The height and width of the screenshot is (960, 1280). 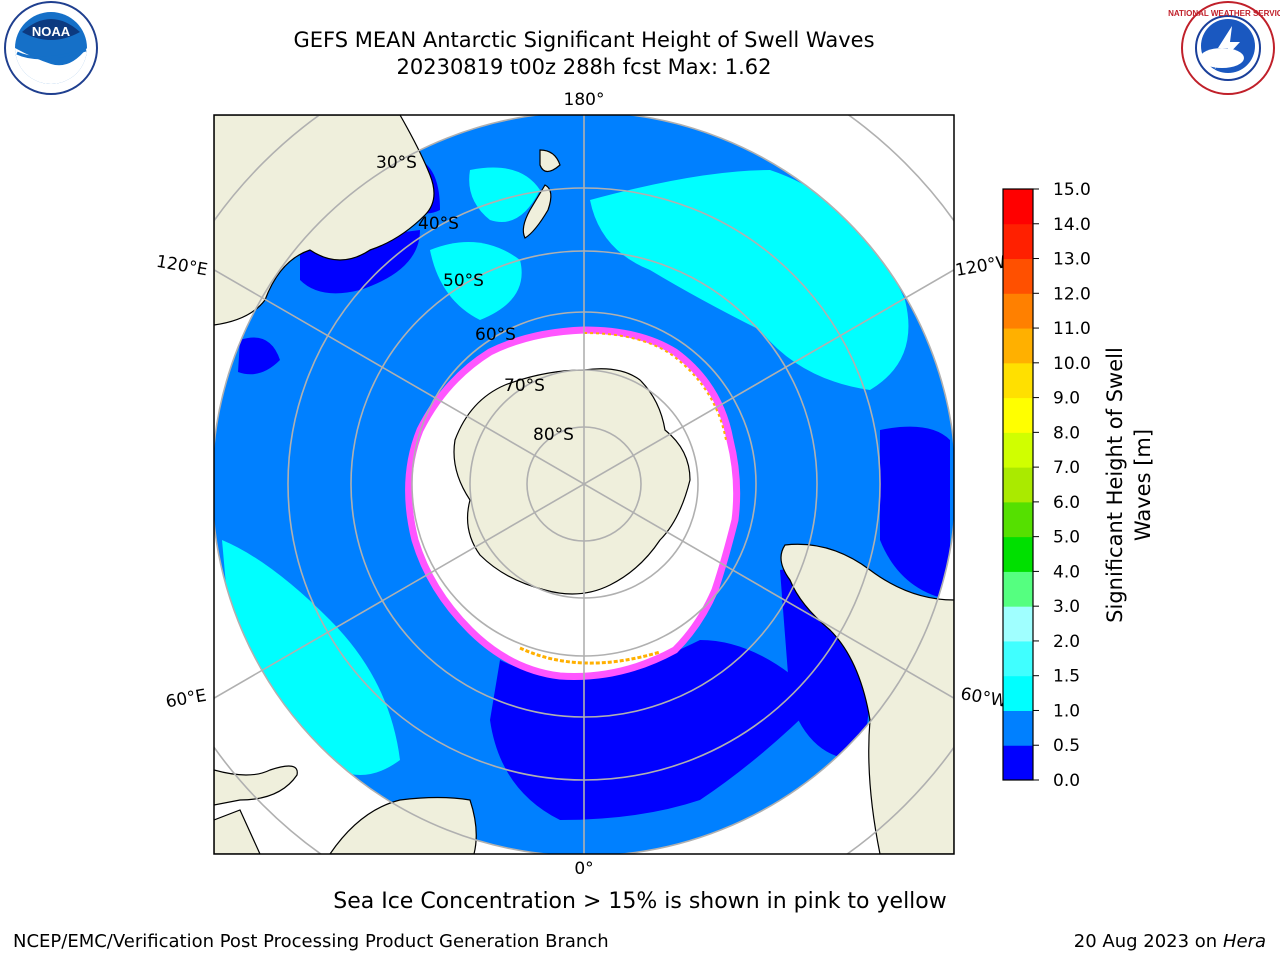 What do you see at coordinates (1066, 468) in the screenshot?
I see `colorbar-tick-label: 7.0` at bounding box center [1066, 468].